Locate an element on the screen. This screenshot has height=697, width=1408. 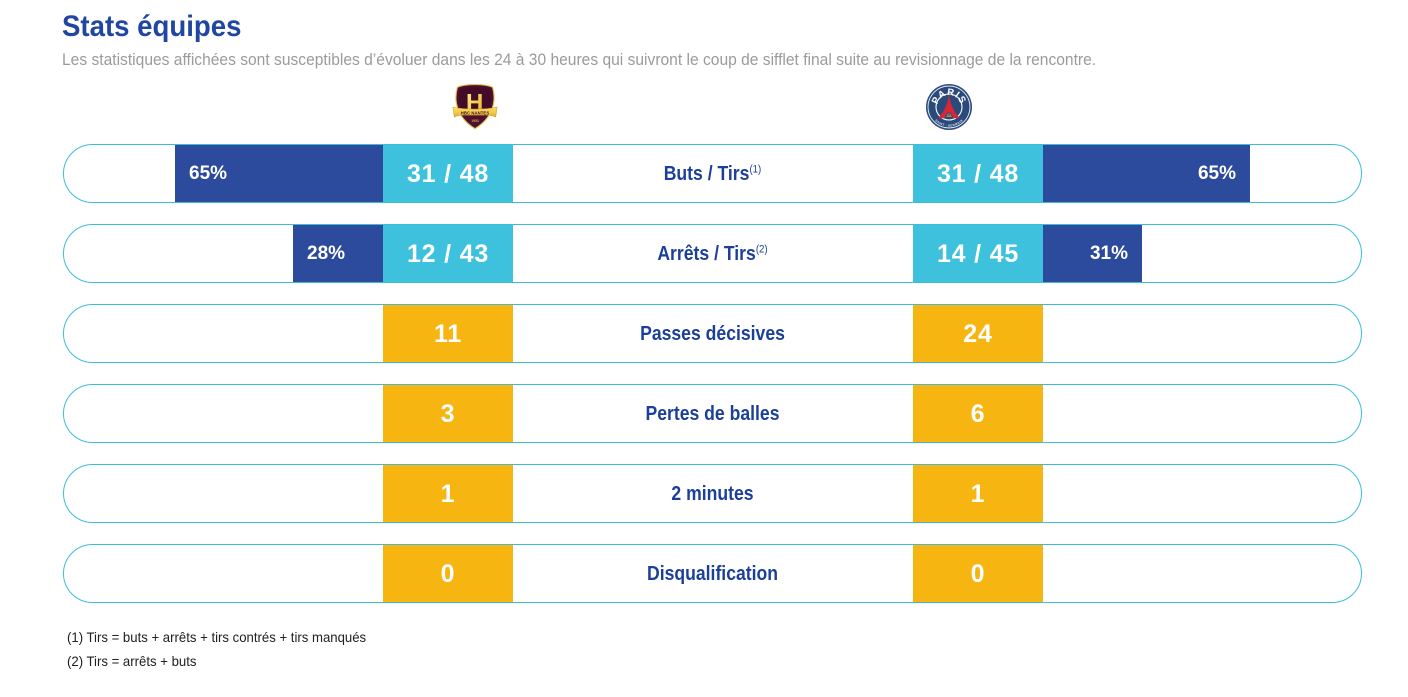
svg-text: PARIS is located at coordinates (949, 96).